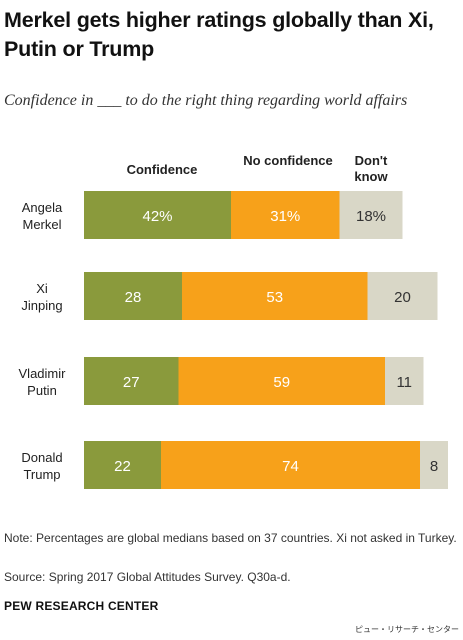 This screenshot has width=463, height=640. I want to click on watermark: ピュー・リサーチ・センター, so click(407, 629).